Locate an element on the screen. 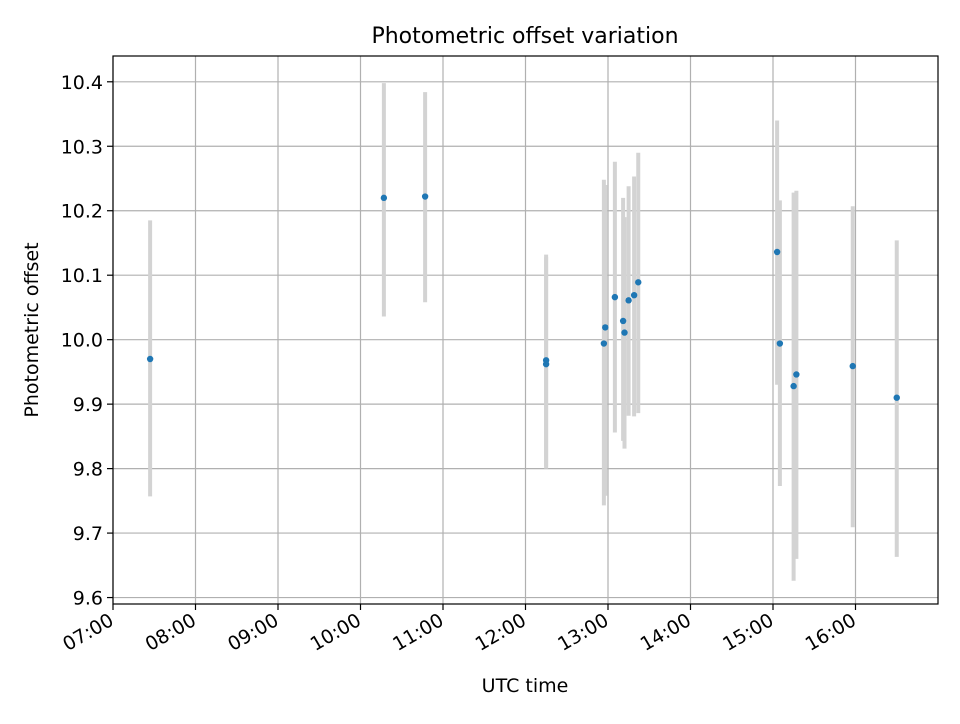 The width and height of the screenshot is (960, 724). y-tick-label: 10.2 is located at coordinates (82, 212).